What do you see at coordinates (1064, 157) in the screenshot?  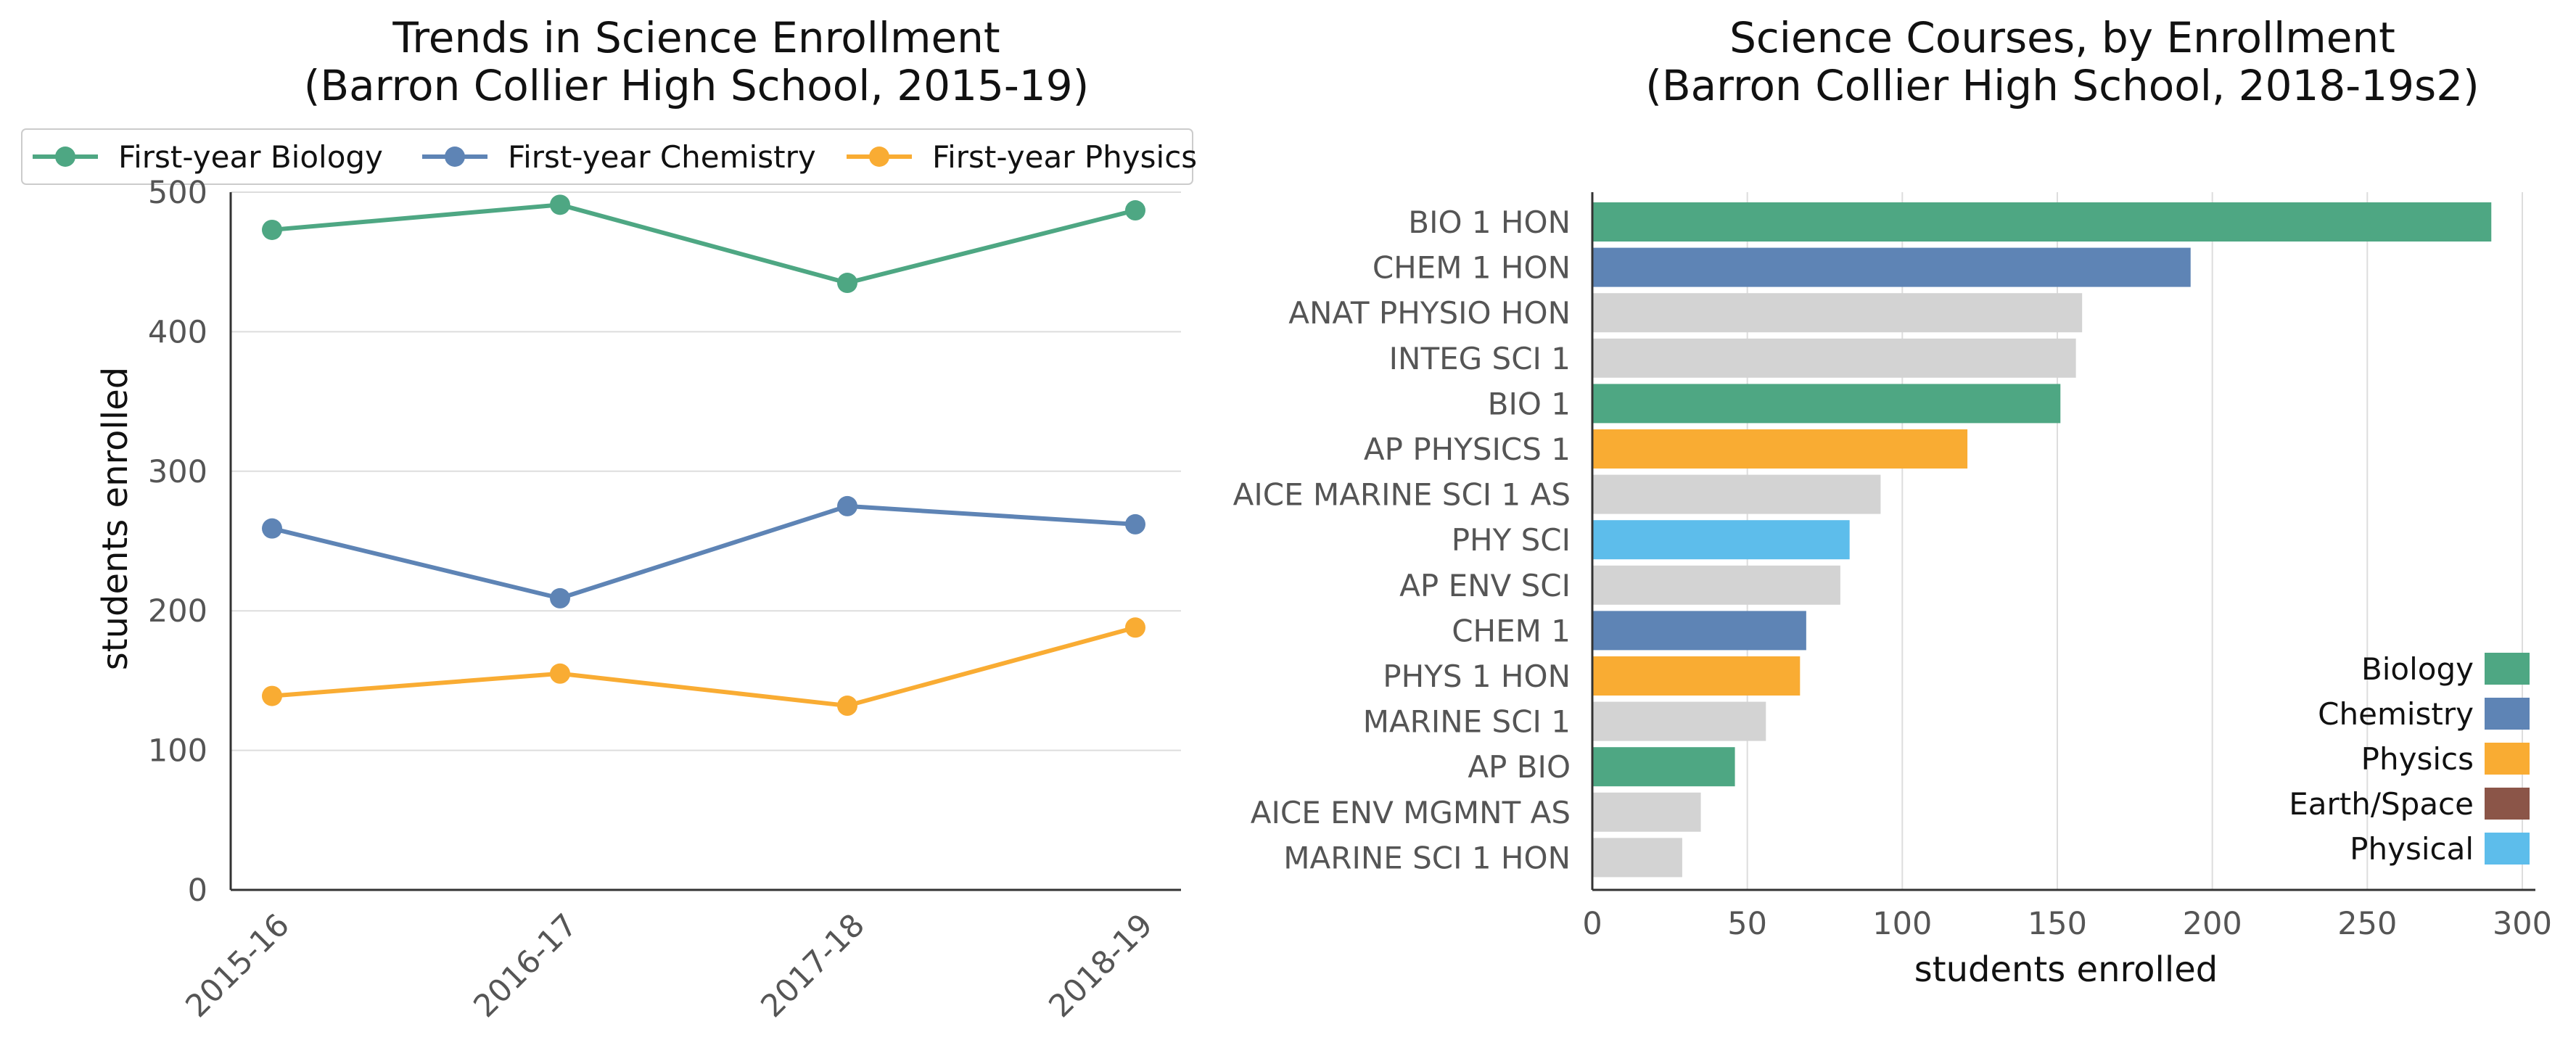 I see `legend-label: First-year Physics` at bounding box center [1064, 157].